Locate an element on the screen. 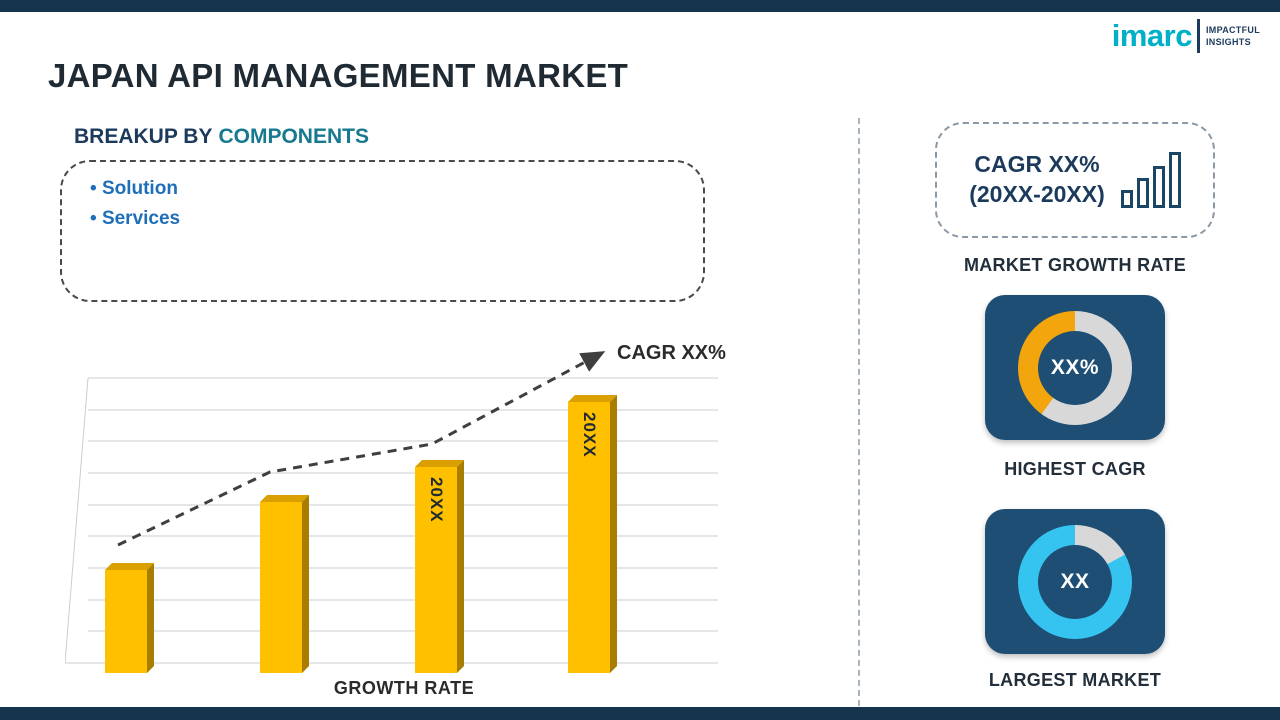 This screenshot has height=720, width=1280. vertical-divider is located at coordinates (859, 412).